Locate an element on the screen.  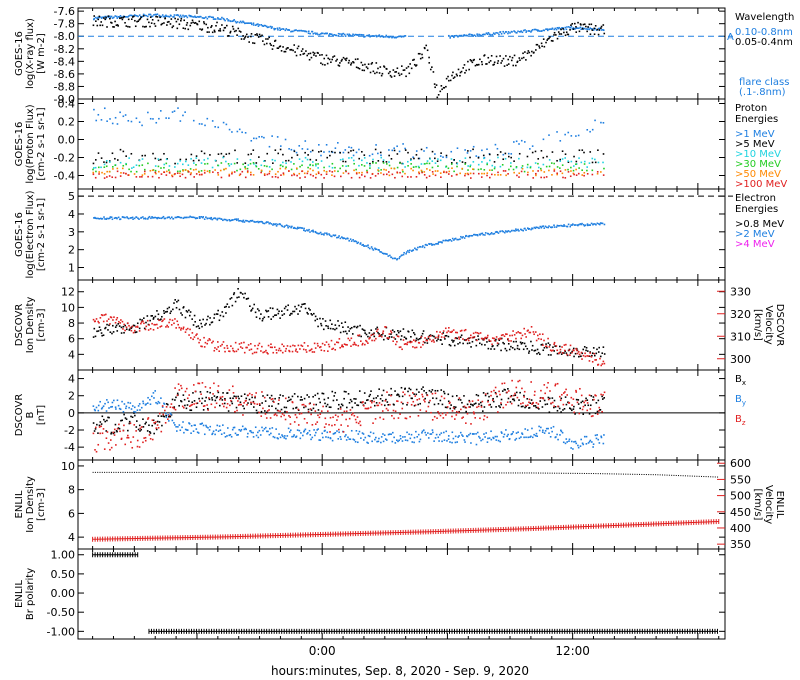
legend-entry: >4 MeV is located at coordinates (755, 244).